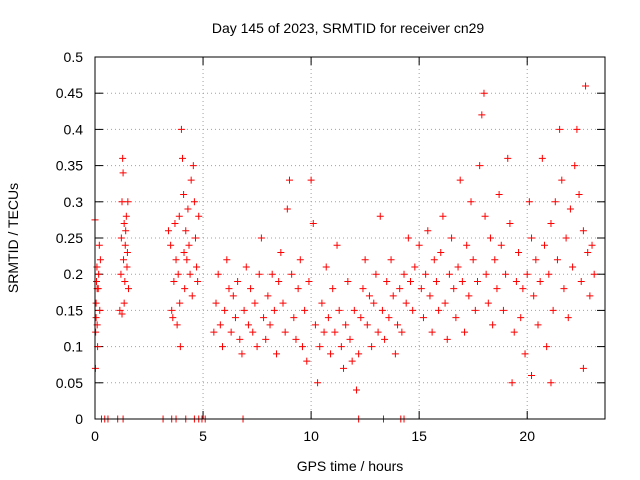  Describe the element at coordinates (69, 238) in the screenshot. I see `y-tick-label: 0.25` at that location.